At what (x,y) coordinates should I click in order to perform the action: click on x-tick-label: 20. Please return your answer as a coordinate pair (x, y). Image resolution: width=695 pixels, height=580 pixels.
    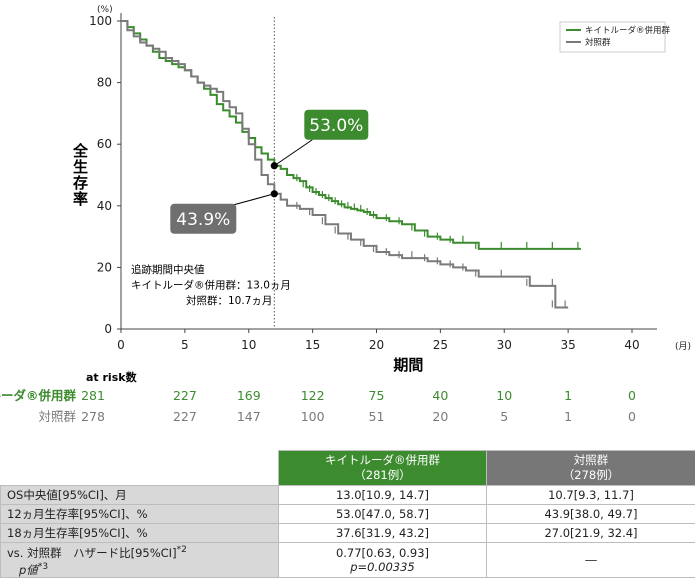
    Looking at the image, I should click on (376, 345).